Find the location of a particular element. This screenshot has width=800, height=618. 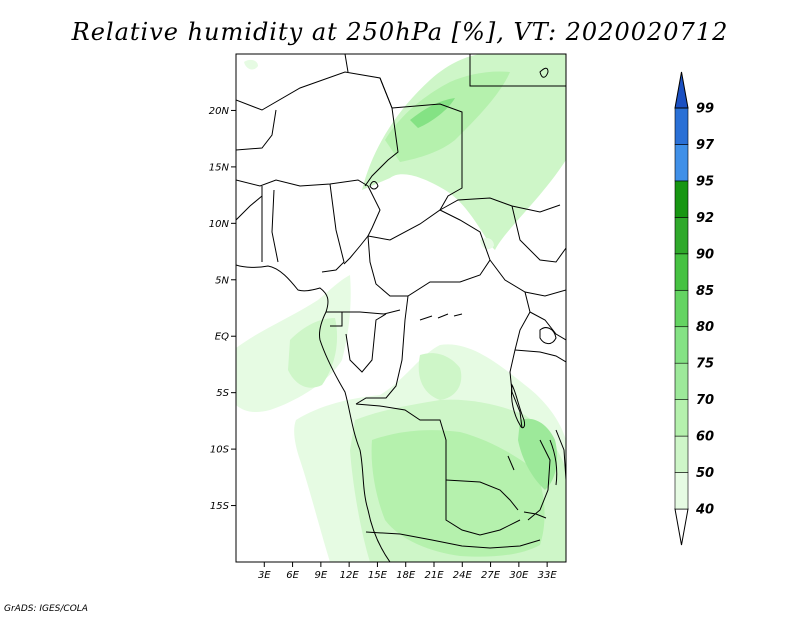

colorbar-label: 99 is located at coordinates (705, 109).